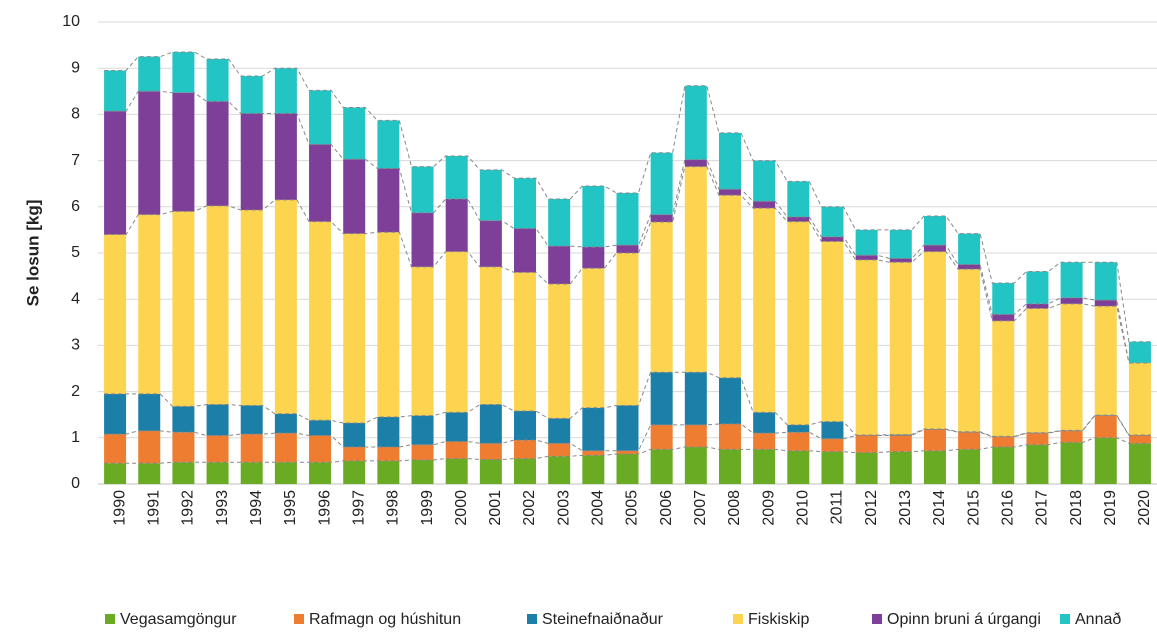 The width and height of the screenshot is (1157, 636). Describe the element at coordinates (778, 619) in the screenshot. I see `legend-label: Fiskiskip` at that location.